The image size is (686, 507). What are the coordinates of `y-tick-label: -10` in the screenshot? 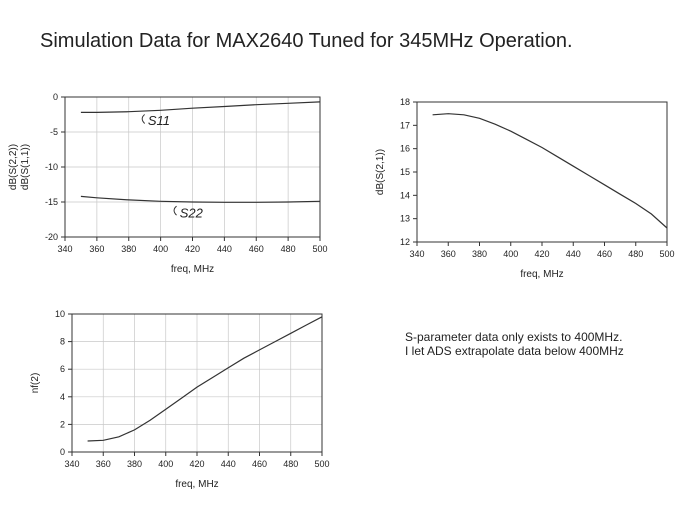 It's located at (51, 167).